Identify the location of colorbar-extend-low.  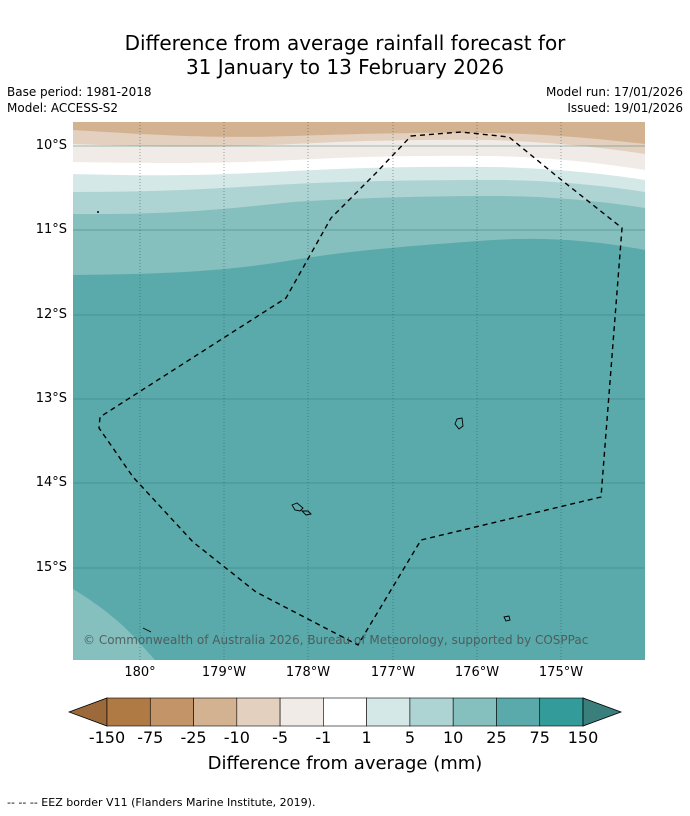
(88, 712).